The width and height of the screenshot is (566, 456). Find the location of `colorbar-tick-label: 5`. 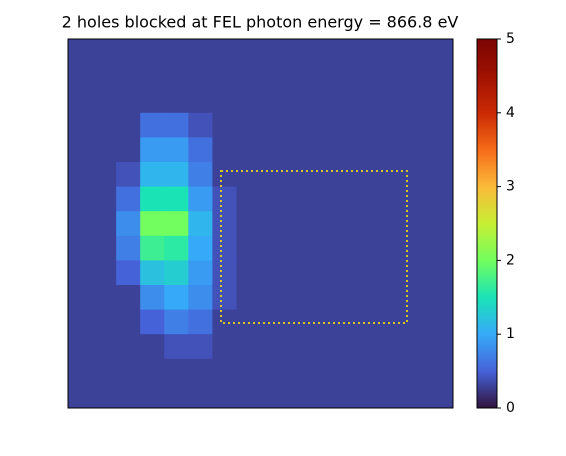

colorbar-tick-label: 5 is located at coordinates (510, 39).